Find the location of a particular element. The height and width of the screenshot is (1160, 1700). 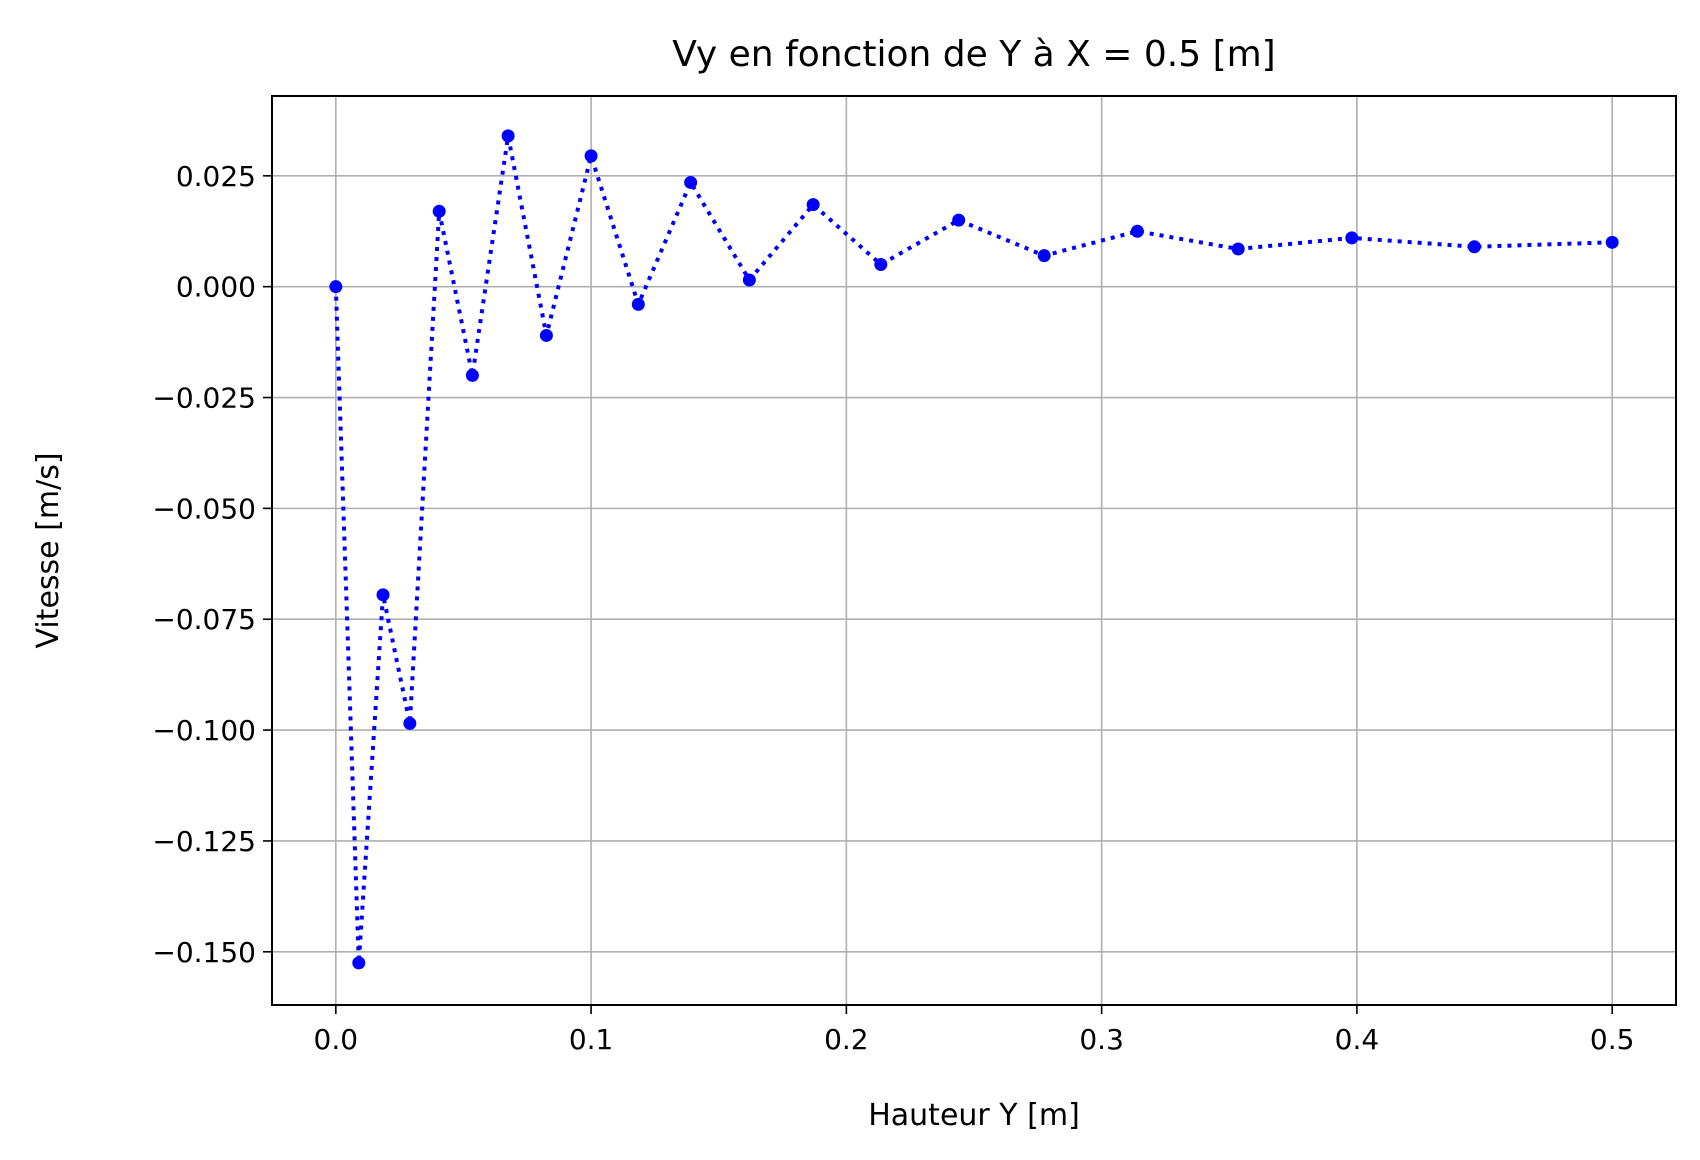

y-axis-label: Vitesse [m/s] is located at coordinates (48, 550).